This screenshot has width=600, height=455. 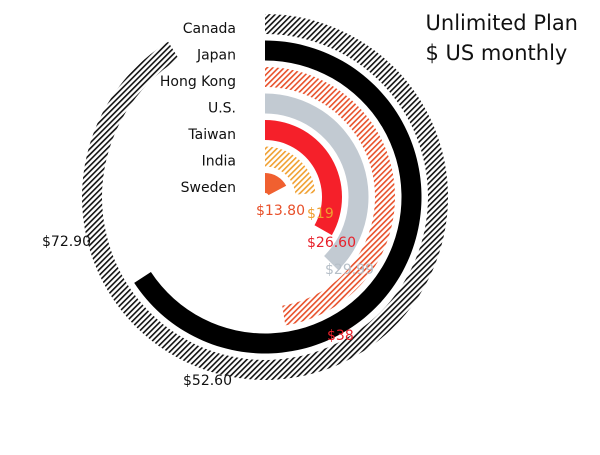 What do you see at coordinates (501, 23) in the screenshot?
I see `chart-title: Unlimited Plan` at bounding box center [501, 23].